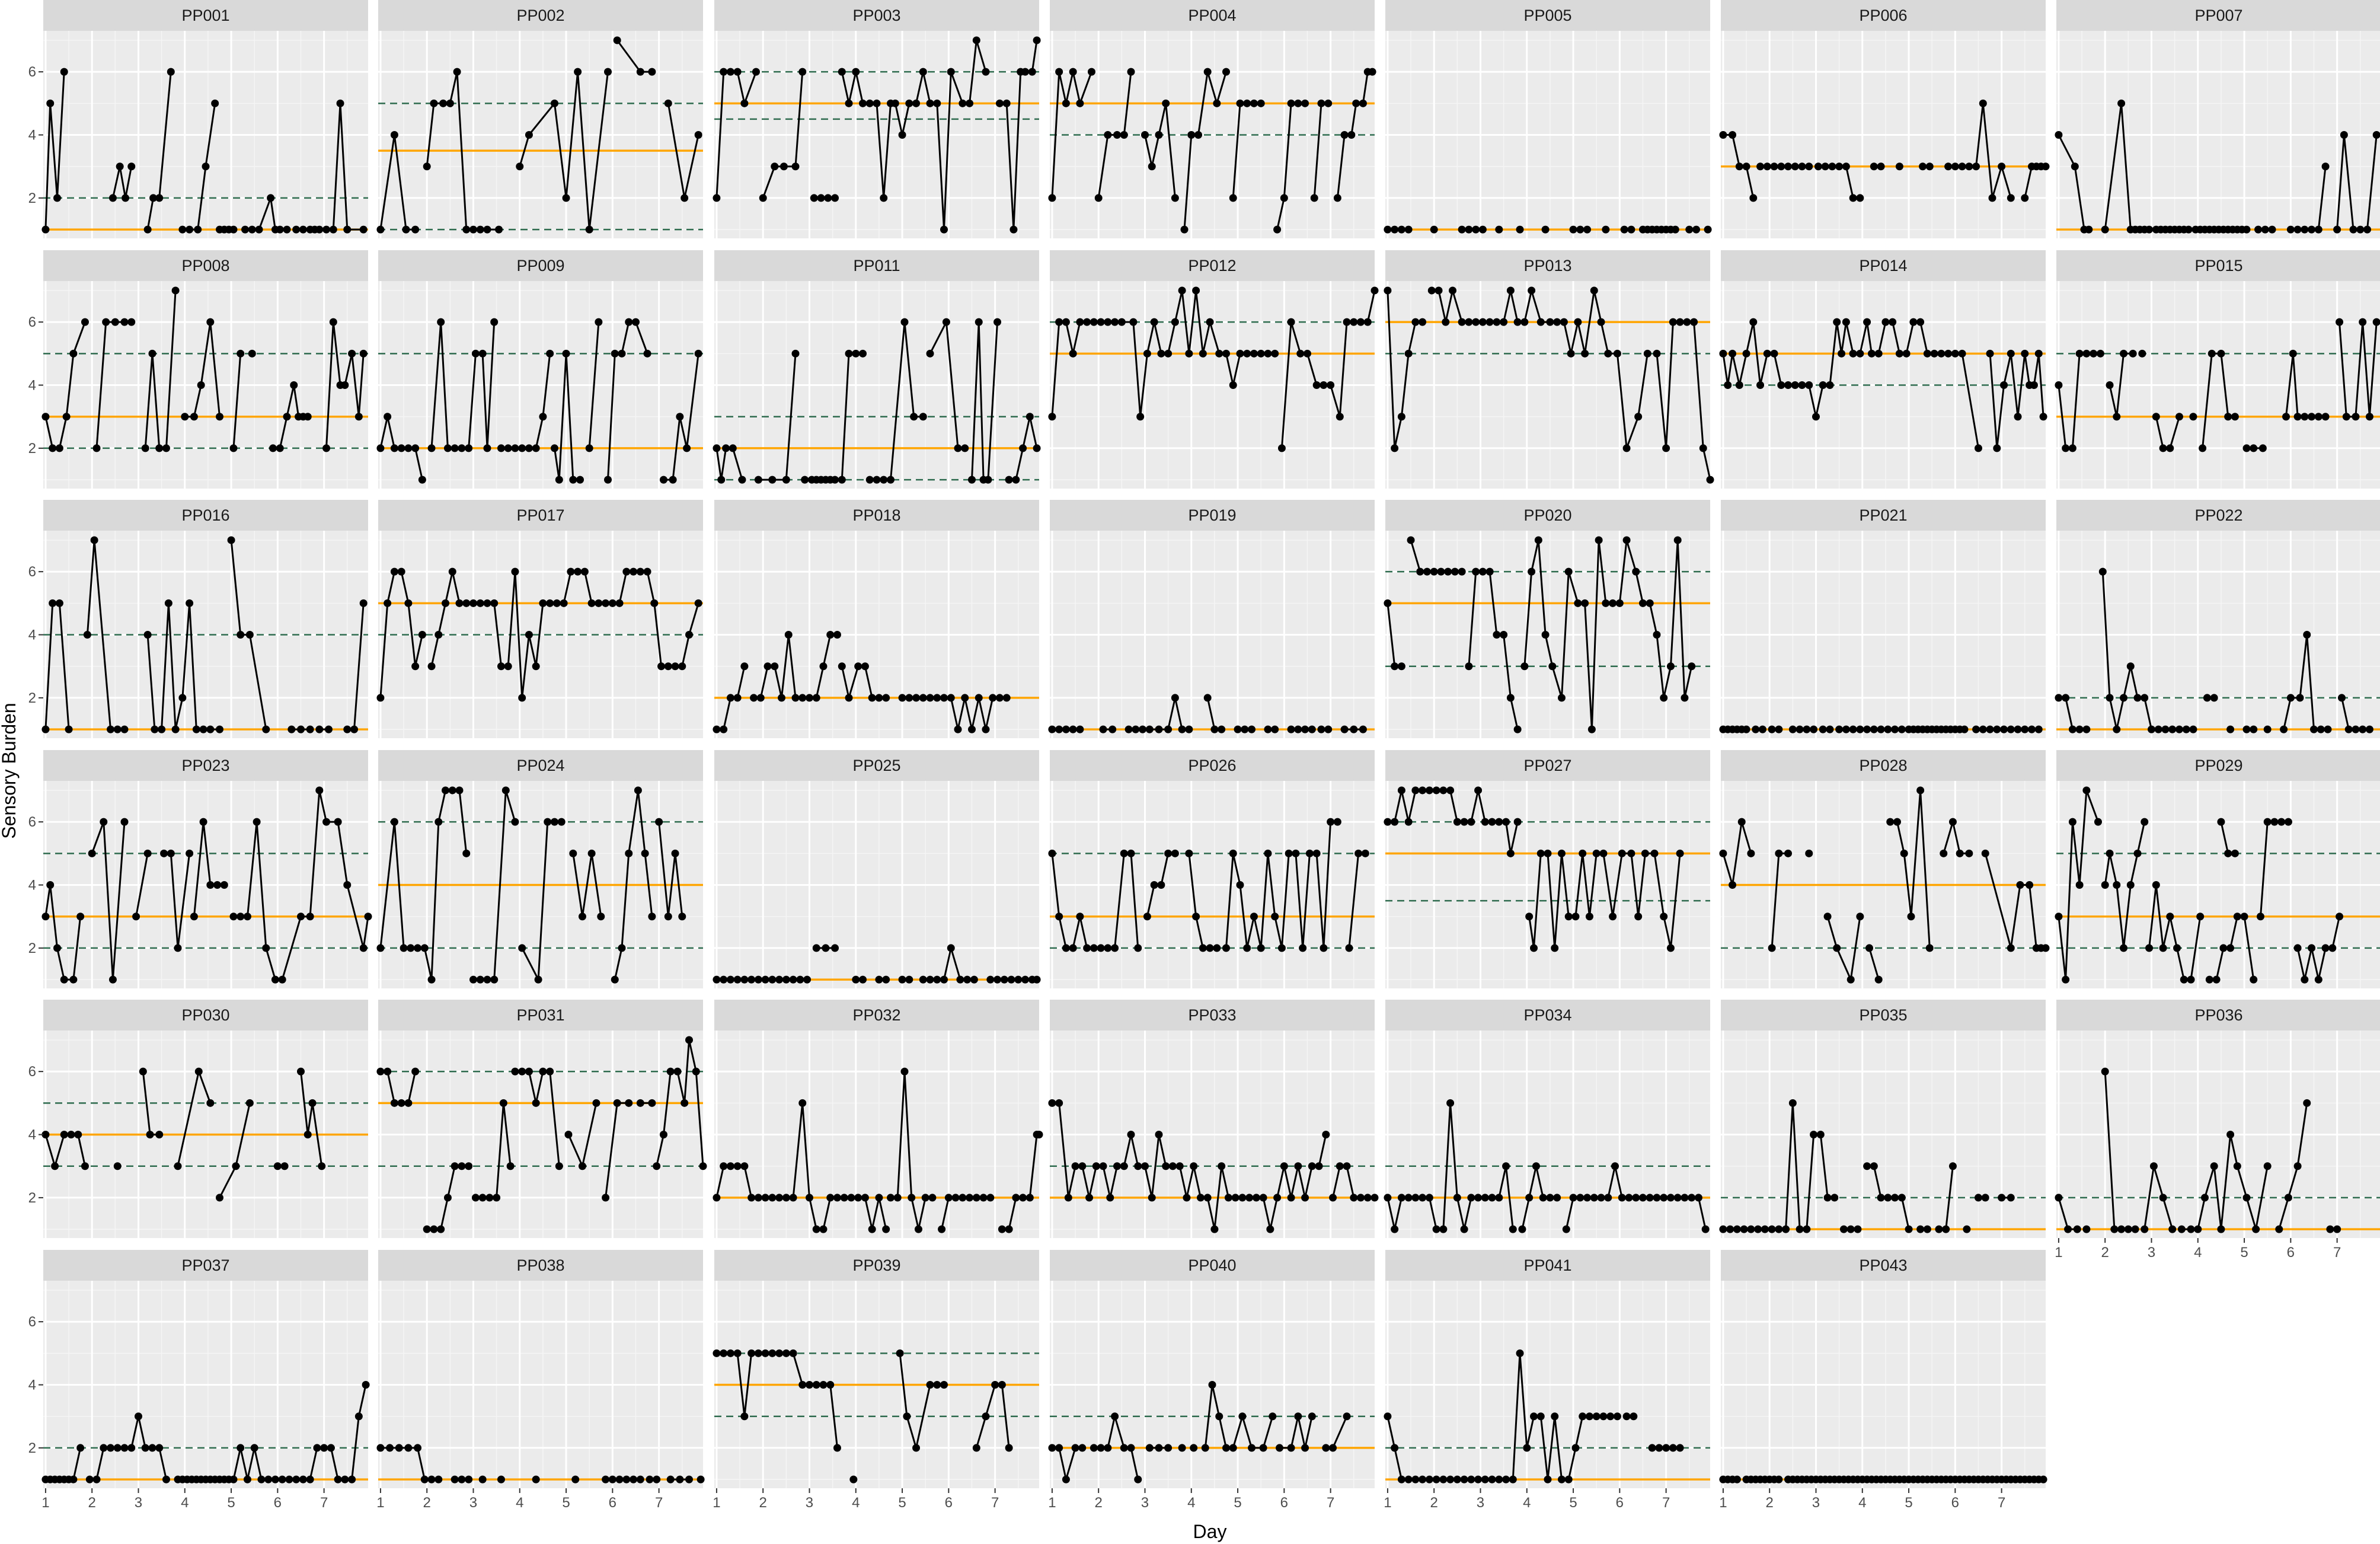 The image size is (2380, 1544). Describe the element at coordinates (876, 619) in the screenshot. I see `facet-panel: PP018` at that location.